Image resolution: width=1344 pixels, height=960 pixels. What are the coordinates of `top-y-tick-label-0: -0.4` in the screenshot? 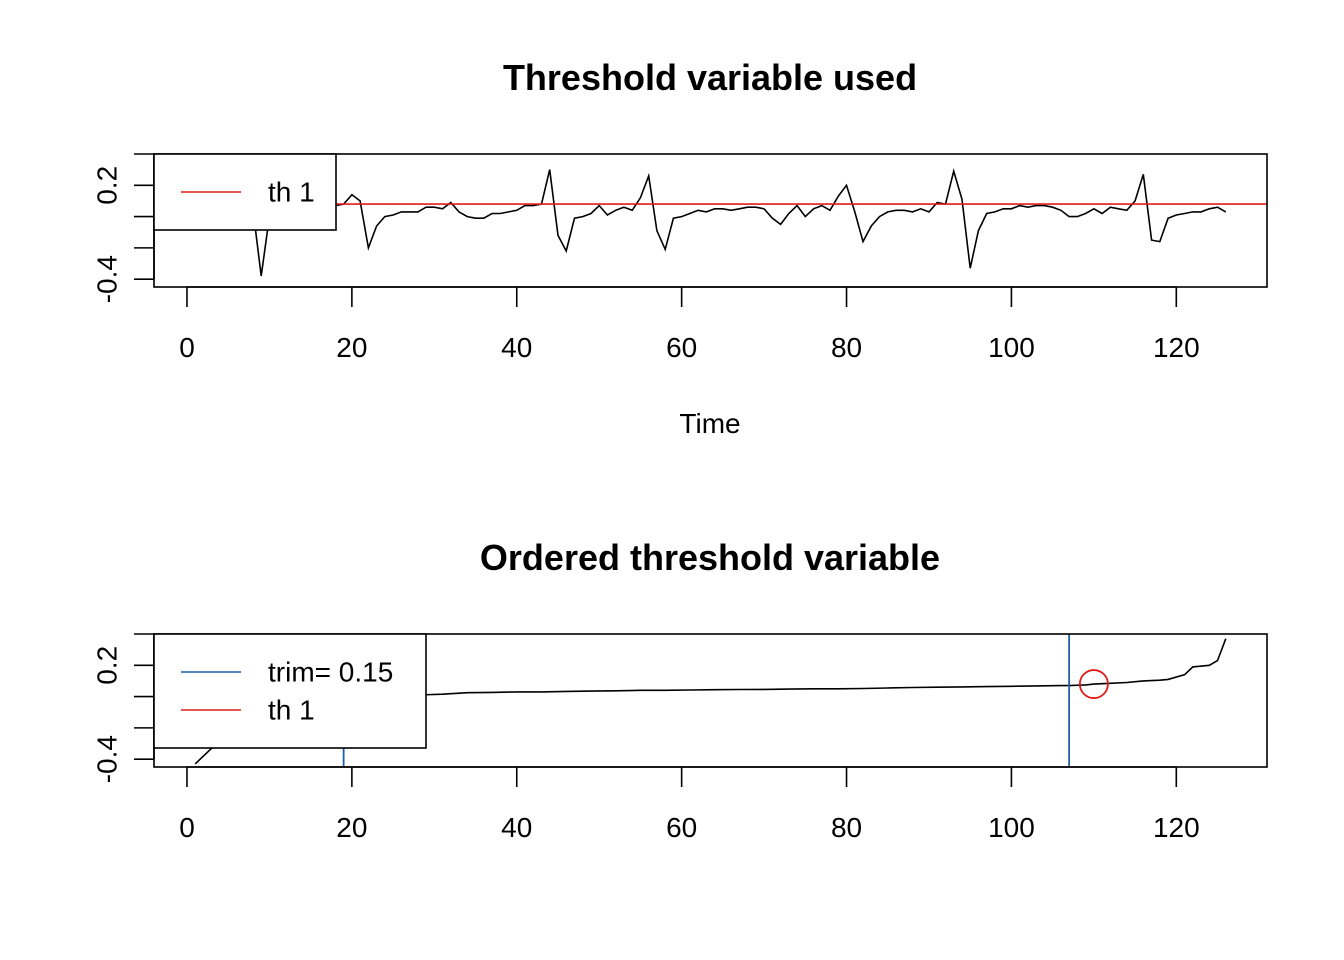 It's located at (107, 279).